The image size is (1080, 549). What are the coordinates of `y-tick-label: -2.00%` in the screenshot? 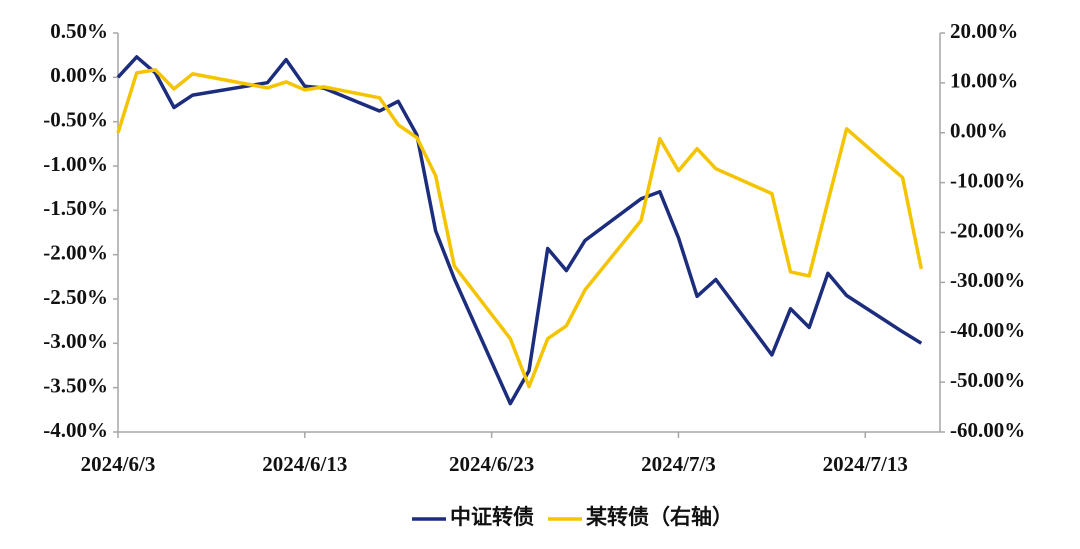 It's located at (75, 252).